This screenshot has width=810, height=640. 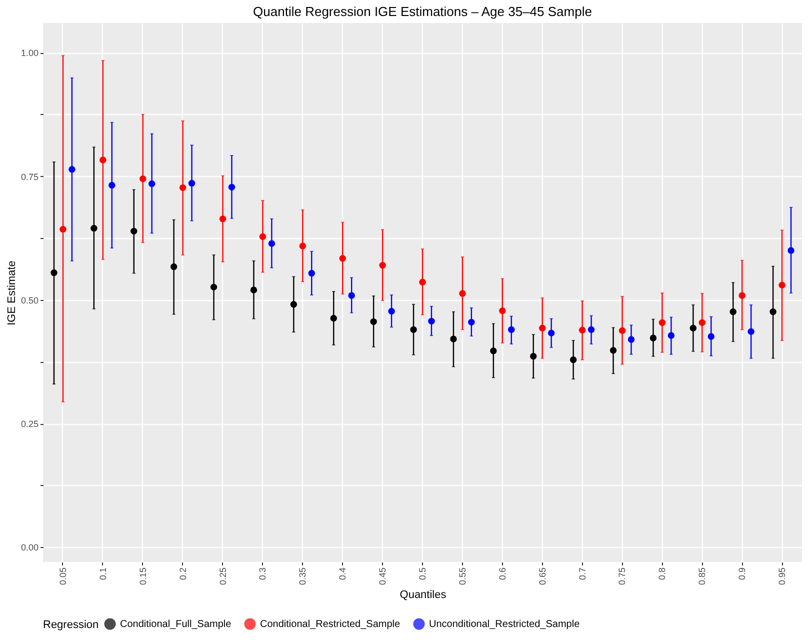 I want to click on legend-label: Conditional_Full_Sample, so click(x=176, y=624).